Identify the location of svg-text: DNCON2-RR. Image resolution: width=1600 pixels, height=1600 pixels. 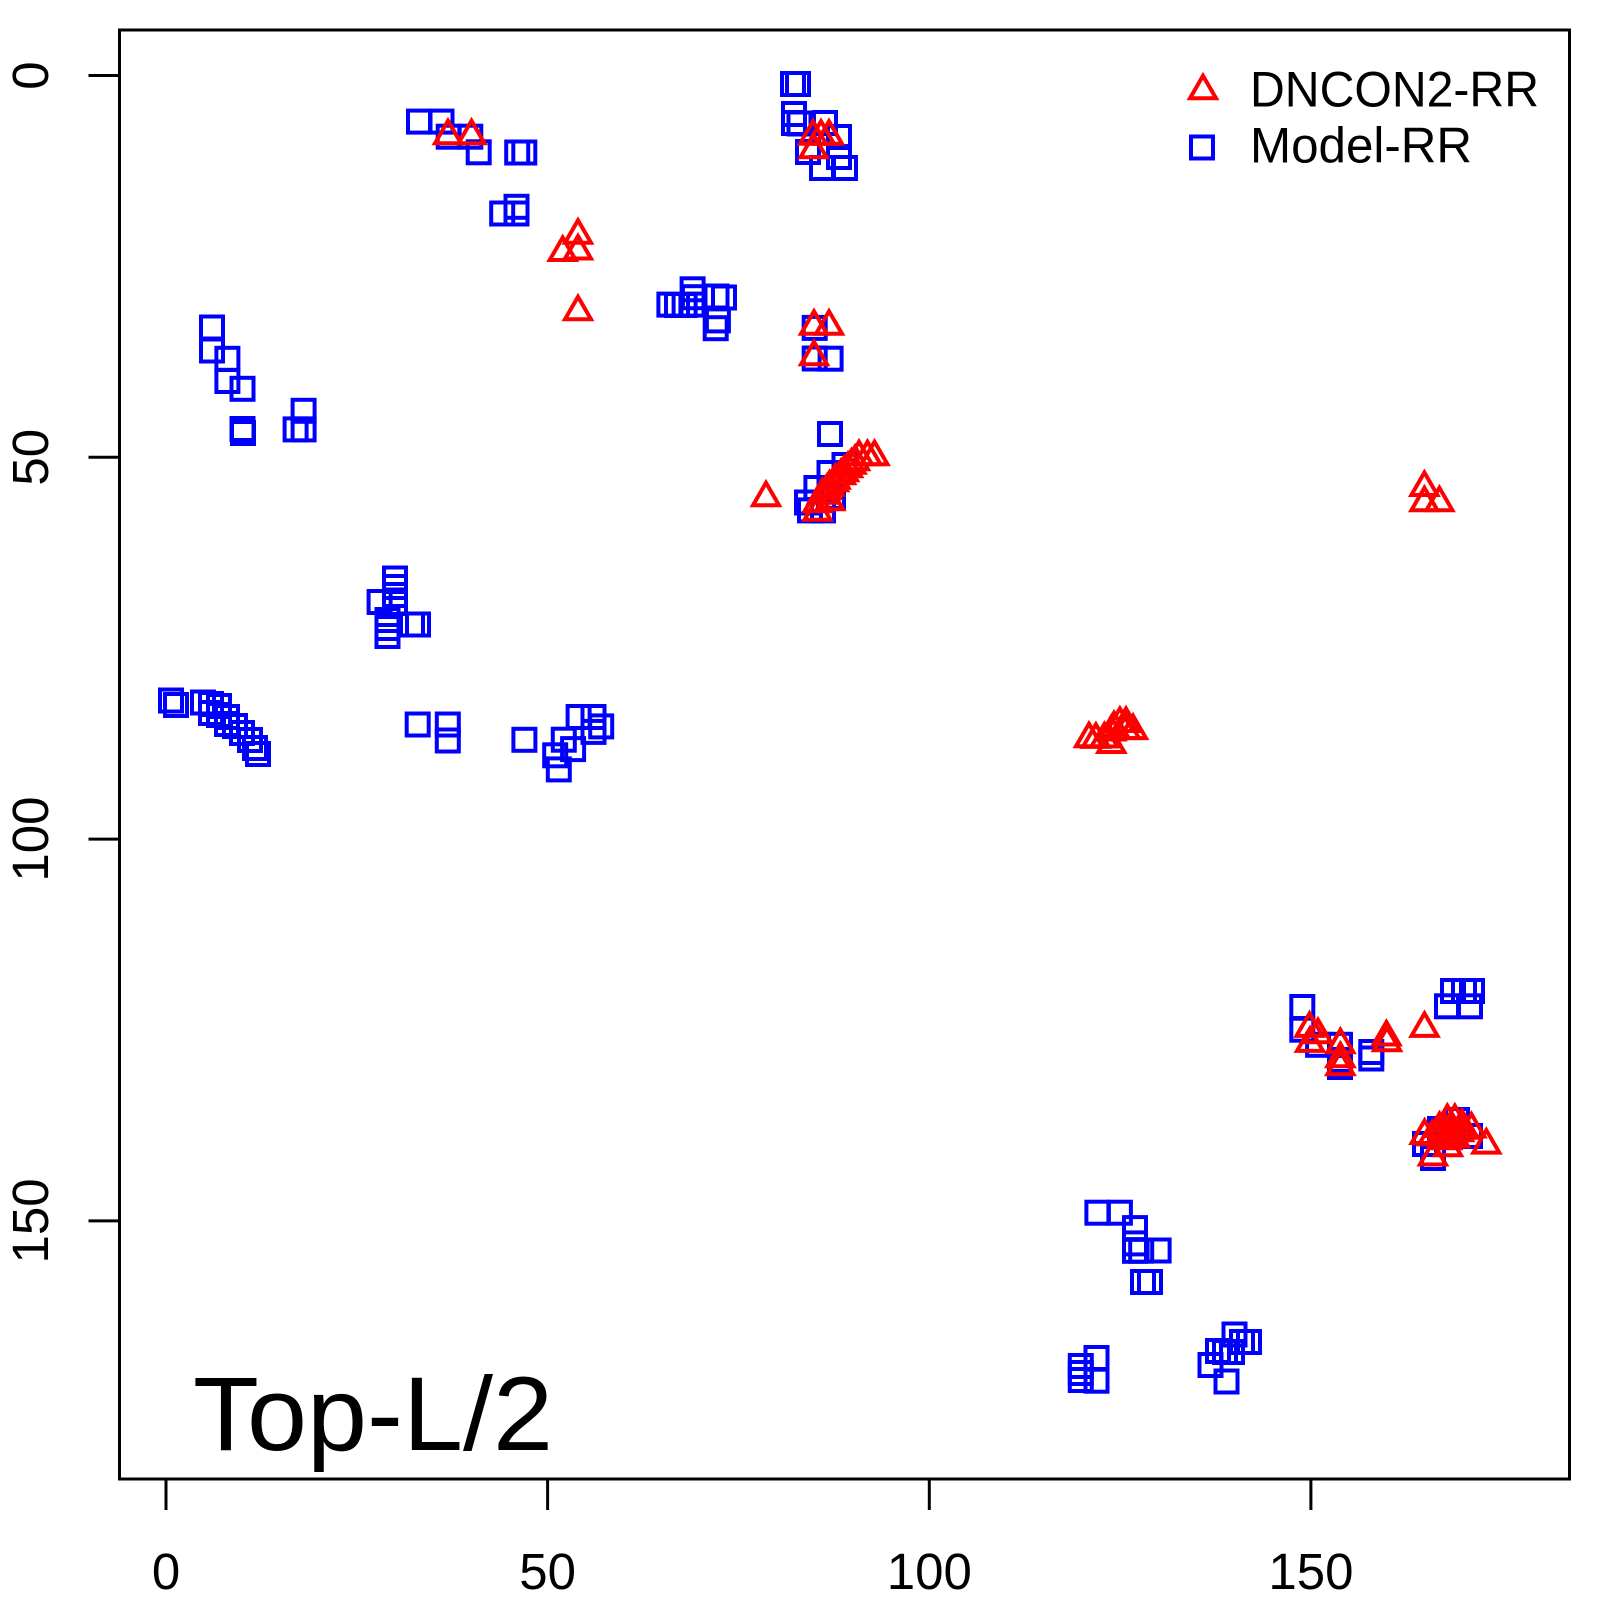
(1394, 90).